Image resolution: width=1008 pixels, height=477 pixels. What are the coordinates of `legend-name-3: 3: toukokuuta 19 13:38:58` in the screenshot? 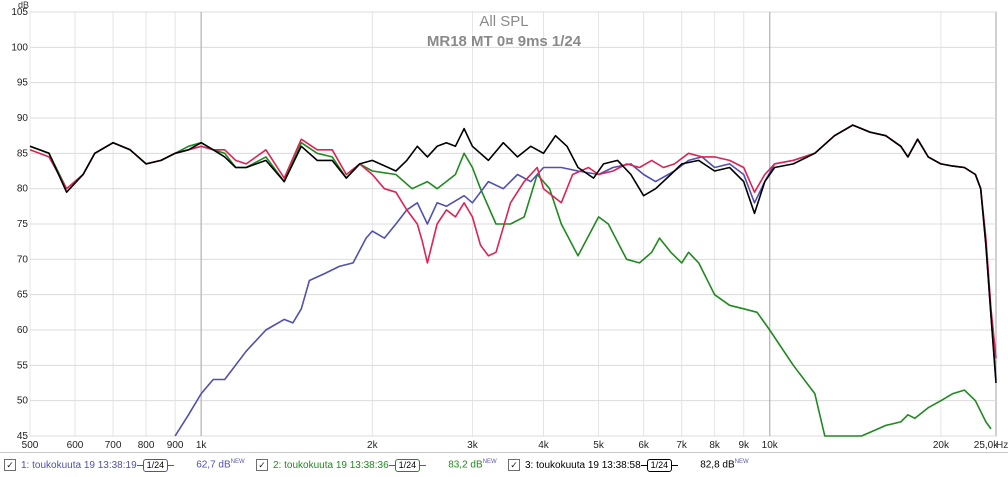 It's located at (583, 465).